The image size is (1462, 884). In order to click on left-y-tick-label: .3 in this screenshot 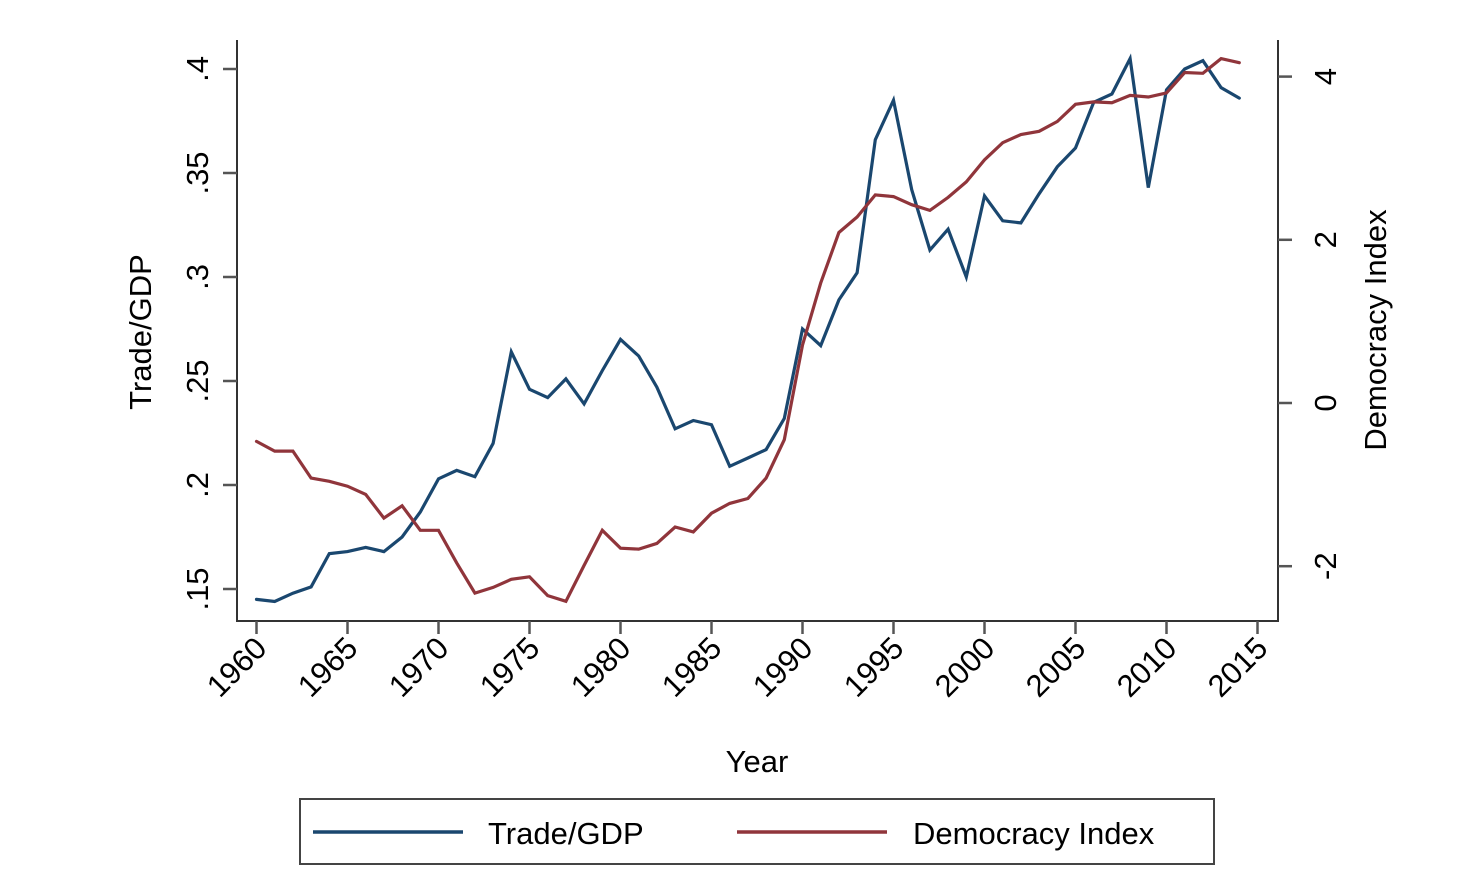, I will do `click(197, 277)`.